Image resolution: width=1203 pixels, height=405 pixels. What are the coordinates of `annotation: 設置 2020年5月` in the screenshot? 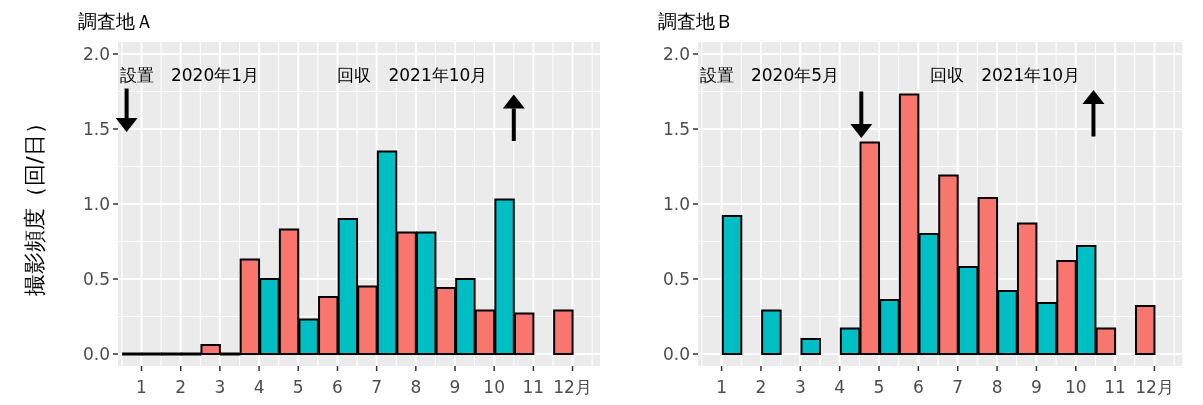 It's located at (769, 75).